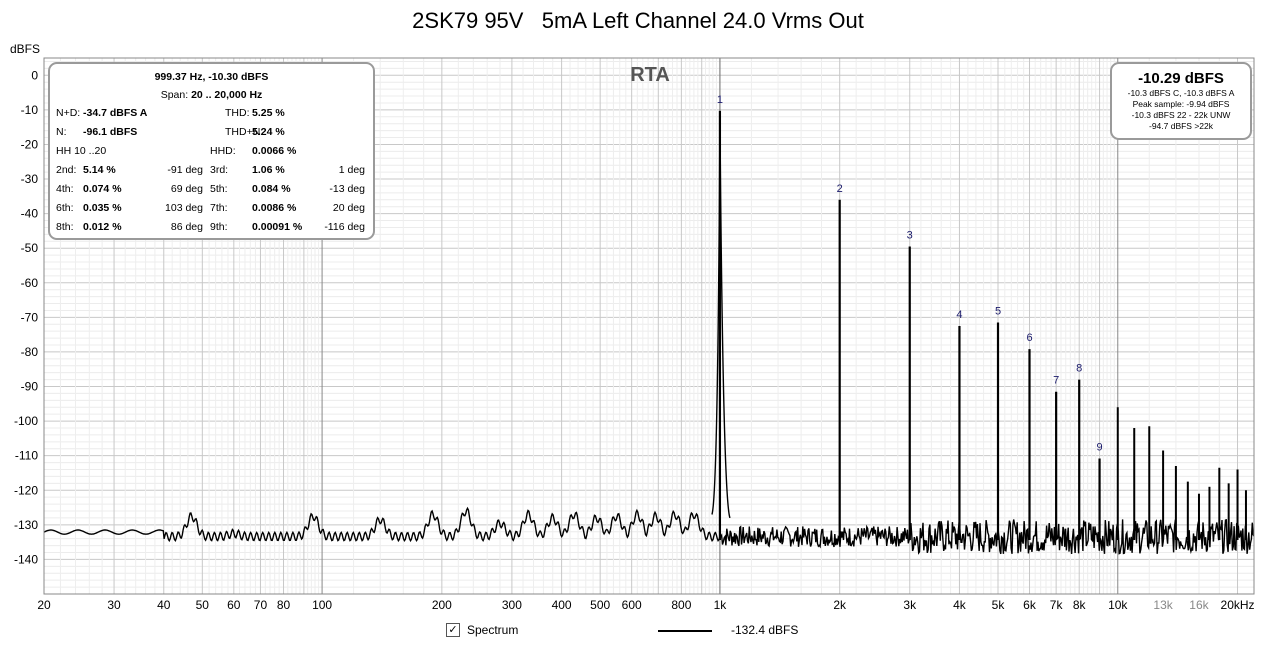 The height and width of the screenshot is (645, 1276). Describe the element at coordinates (268, 132) in the screenshot. I see `readout-value: 5.24 %` at that location.